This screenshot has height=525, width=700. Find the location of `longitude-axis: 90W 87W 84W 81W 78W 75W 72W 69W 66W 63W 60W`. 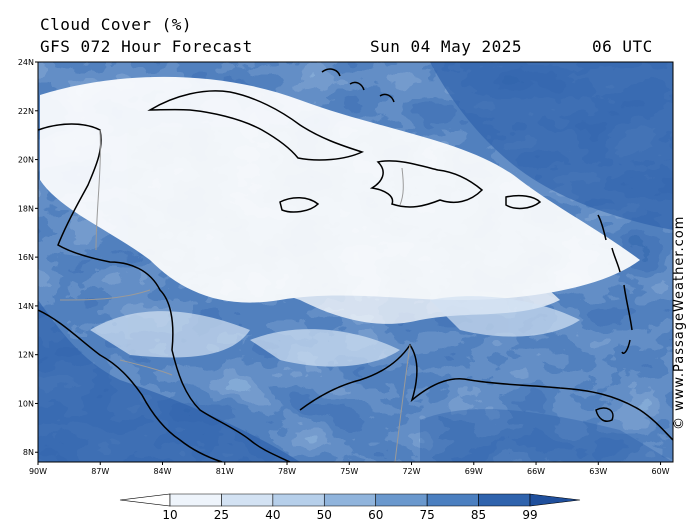

longitude-axis: 90W 87W 84W 81W 78W 75W 72W 69W 66W 63W 60W is located at coordinates (349, 469).